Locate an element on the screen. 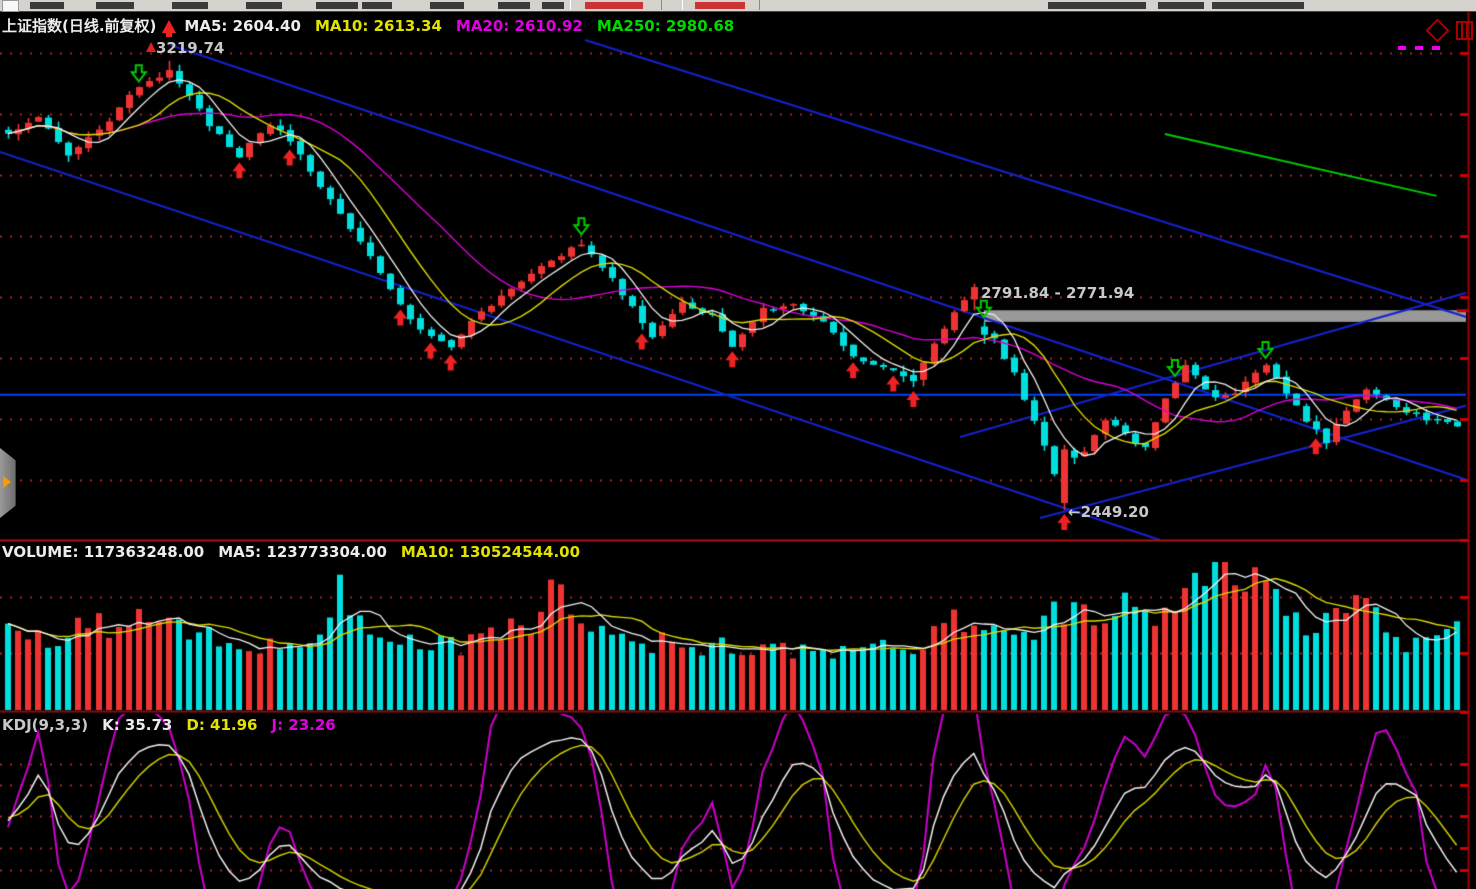 The height and width of the screenshot is (889, 1476). low-annotation-value: 2449.20 is located at coordinates (1114, 512).